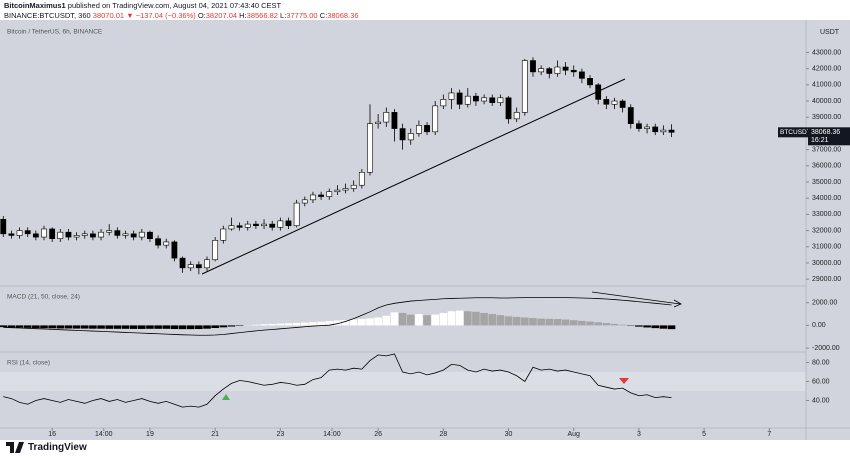 Image resolution: width=850 pixels, height=458 pixels. What do you see at coordinates (215, 434) in the screenshot?
I see `x-tick-label: 21` at bounding box center [215, 434].